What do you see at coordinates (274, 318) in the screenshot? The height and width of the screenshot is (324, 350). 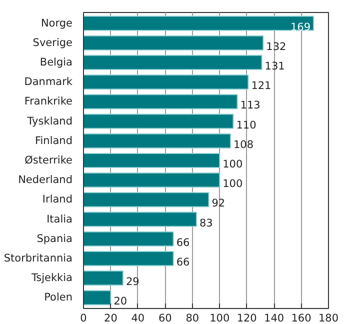 I see `x-tick-label: 140` at bounding box center [274, 318].